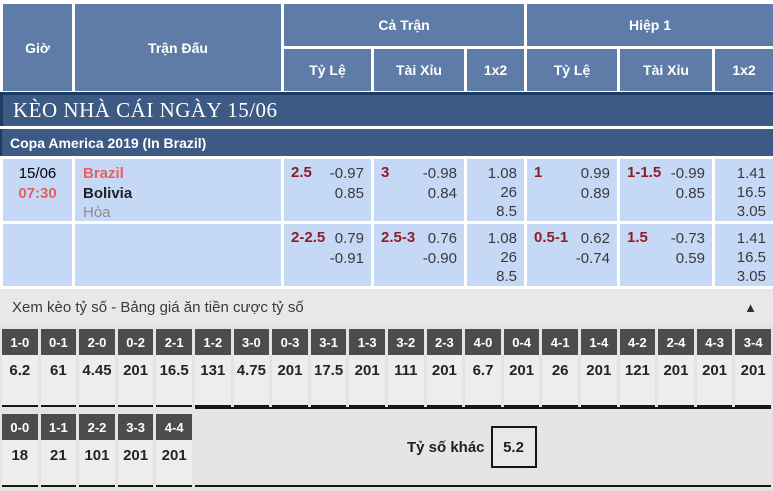 This screenshot has height=491, width=773. Describe the element at coordinates (595, 193) in the screenshot. I see `odds-bottom: 0.89` at that location.